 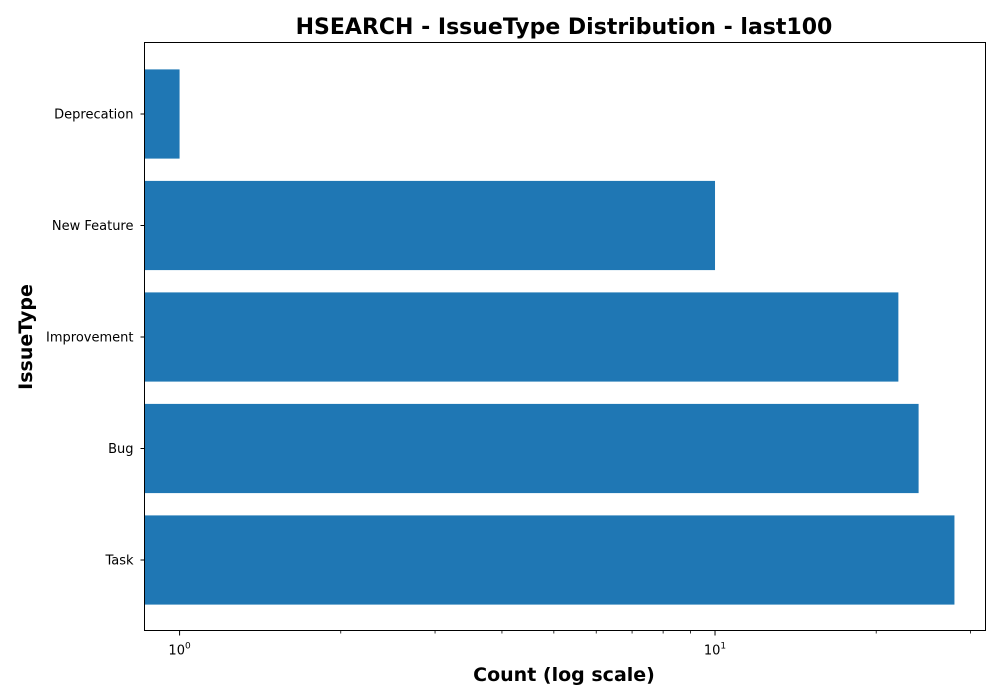 What do you see at coordinates (521, 337) in the screenshot?
I see `bar-improvement` at bounding box center [521, 337].